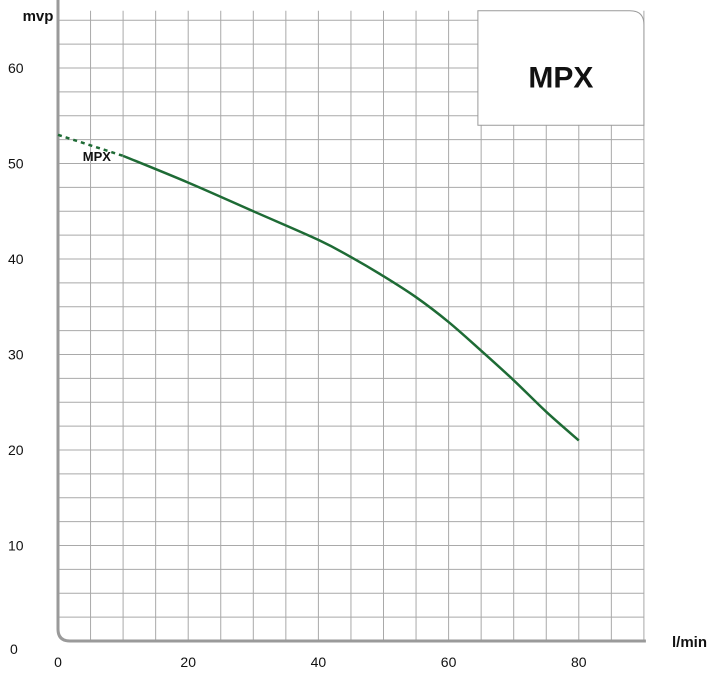  I want to click on series-label-mpx: MPX, so click(97, 156).